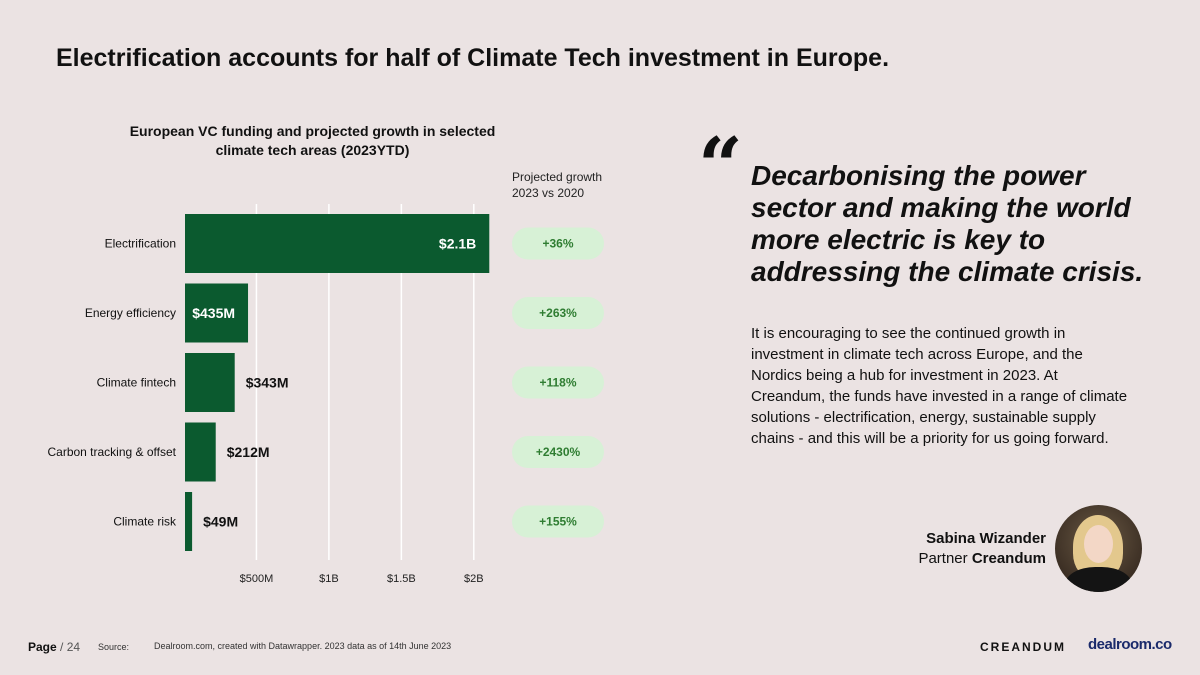 This screenshot has width=1200, height=675. Describe the element at coordinates (114, 647) in the screenshot. I see `source-label: Source:` at that location.